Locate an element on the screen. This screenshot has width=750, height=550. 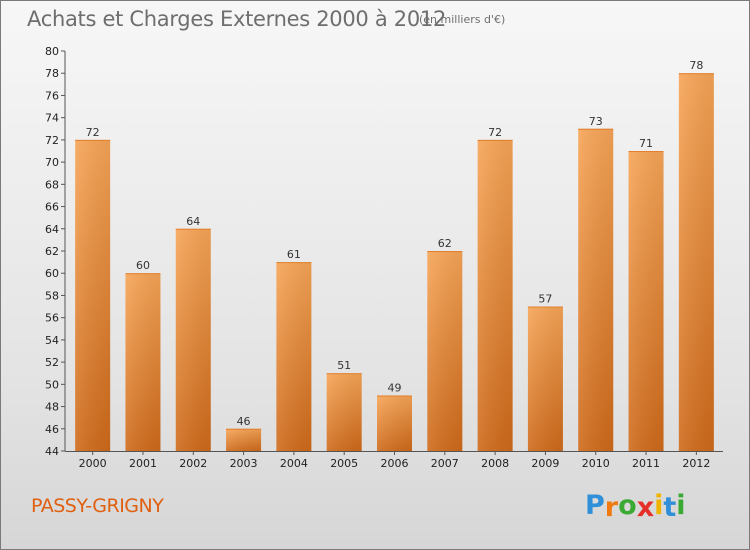
logo-letter: t is located at coordinates (670, 507).